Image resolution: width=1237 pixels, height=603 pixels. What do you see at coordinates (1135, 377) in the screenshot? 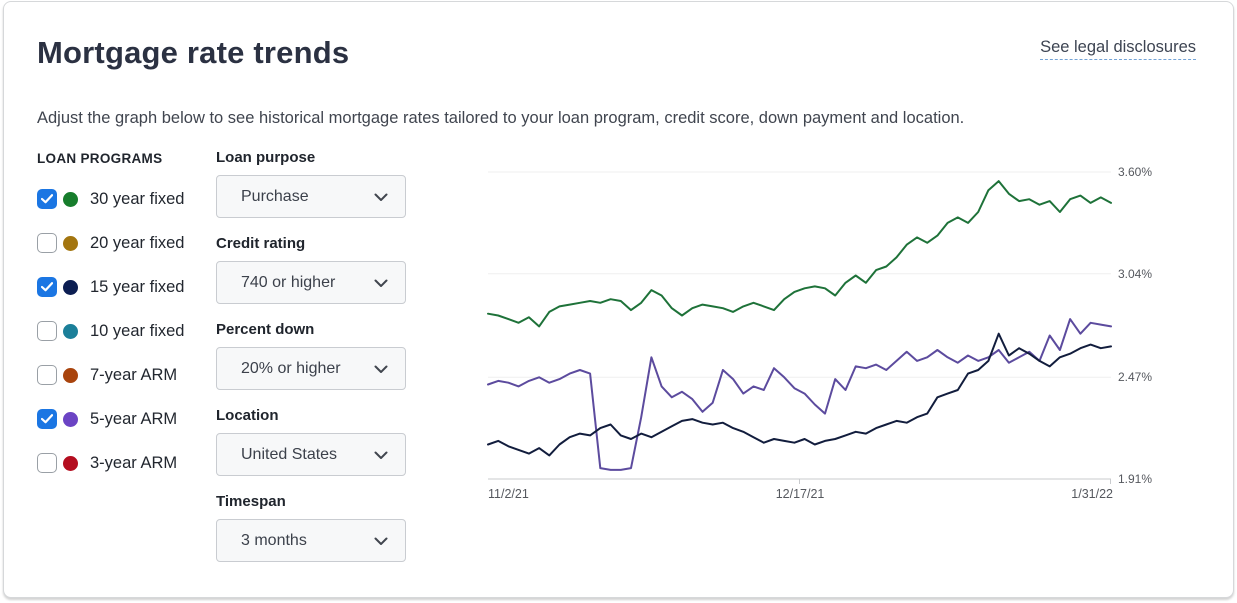
I see `y-axis-tick-label: 2.47%` at bounding box center [1135, 377].